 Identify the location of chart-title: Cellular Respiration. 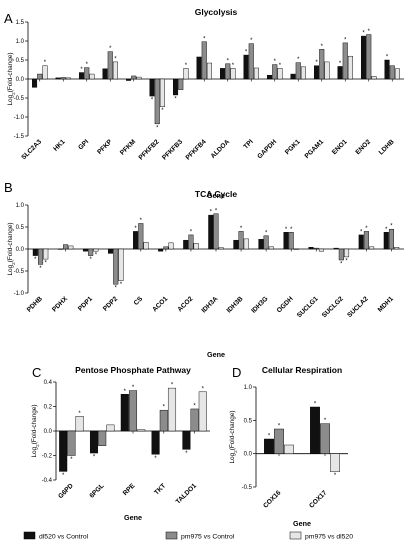
(302, 370).